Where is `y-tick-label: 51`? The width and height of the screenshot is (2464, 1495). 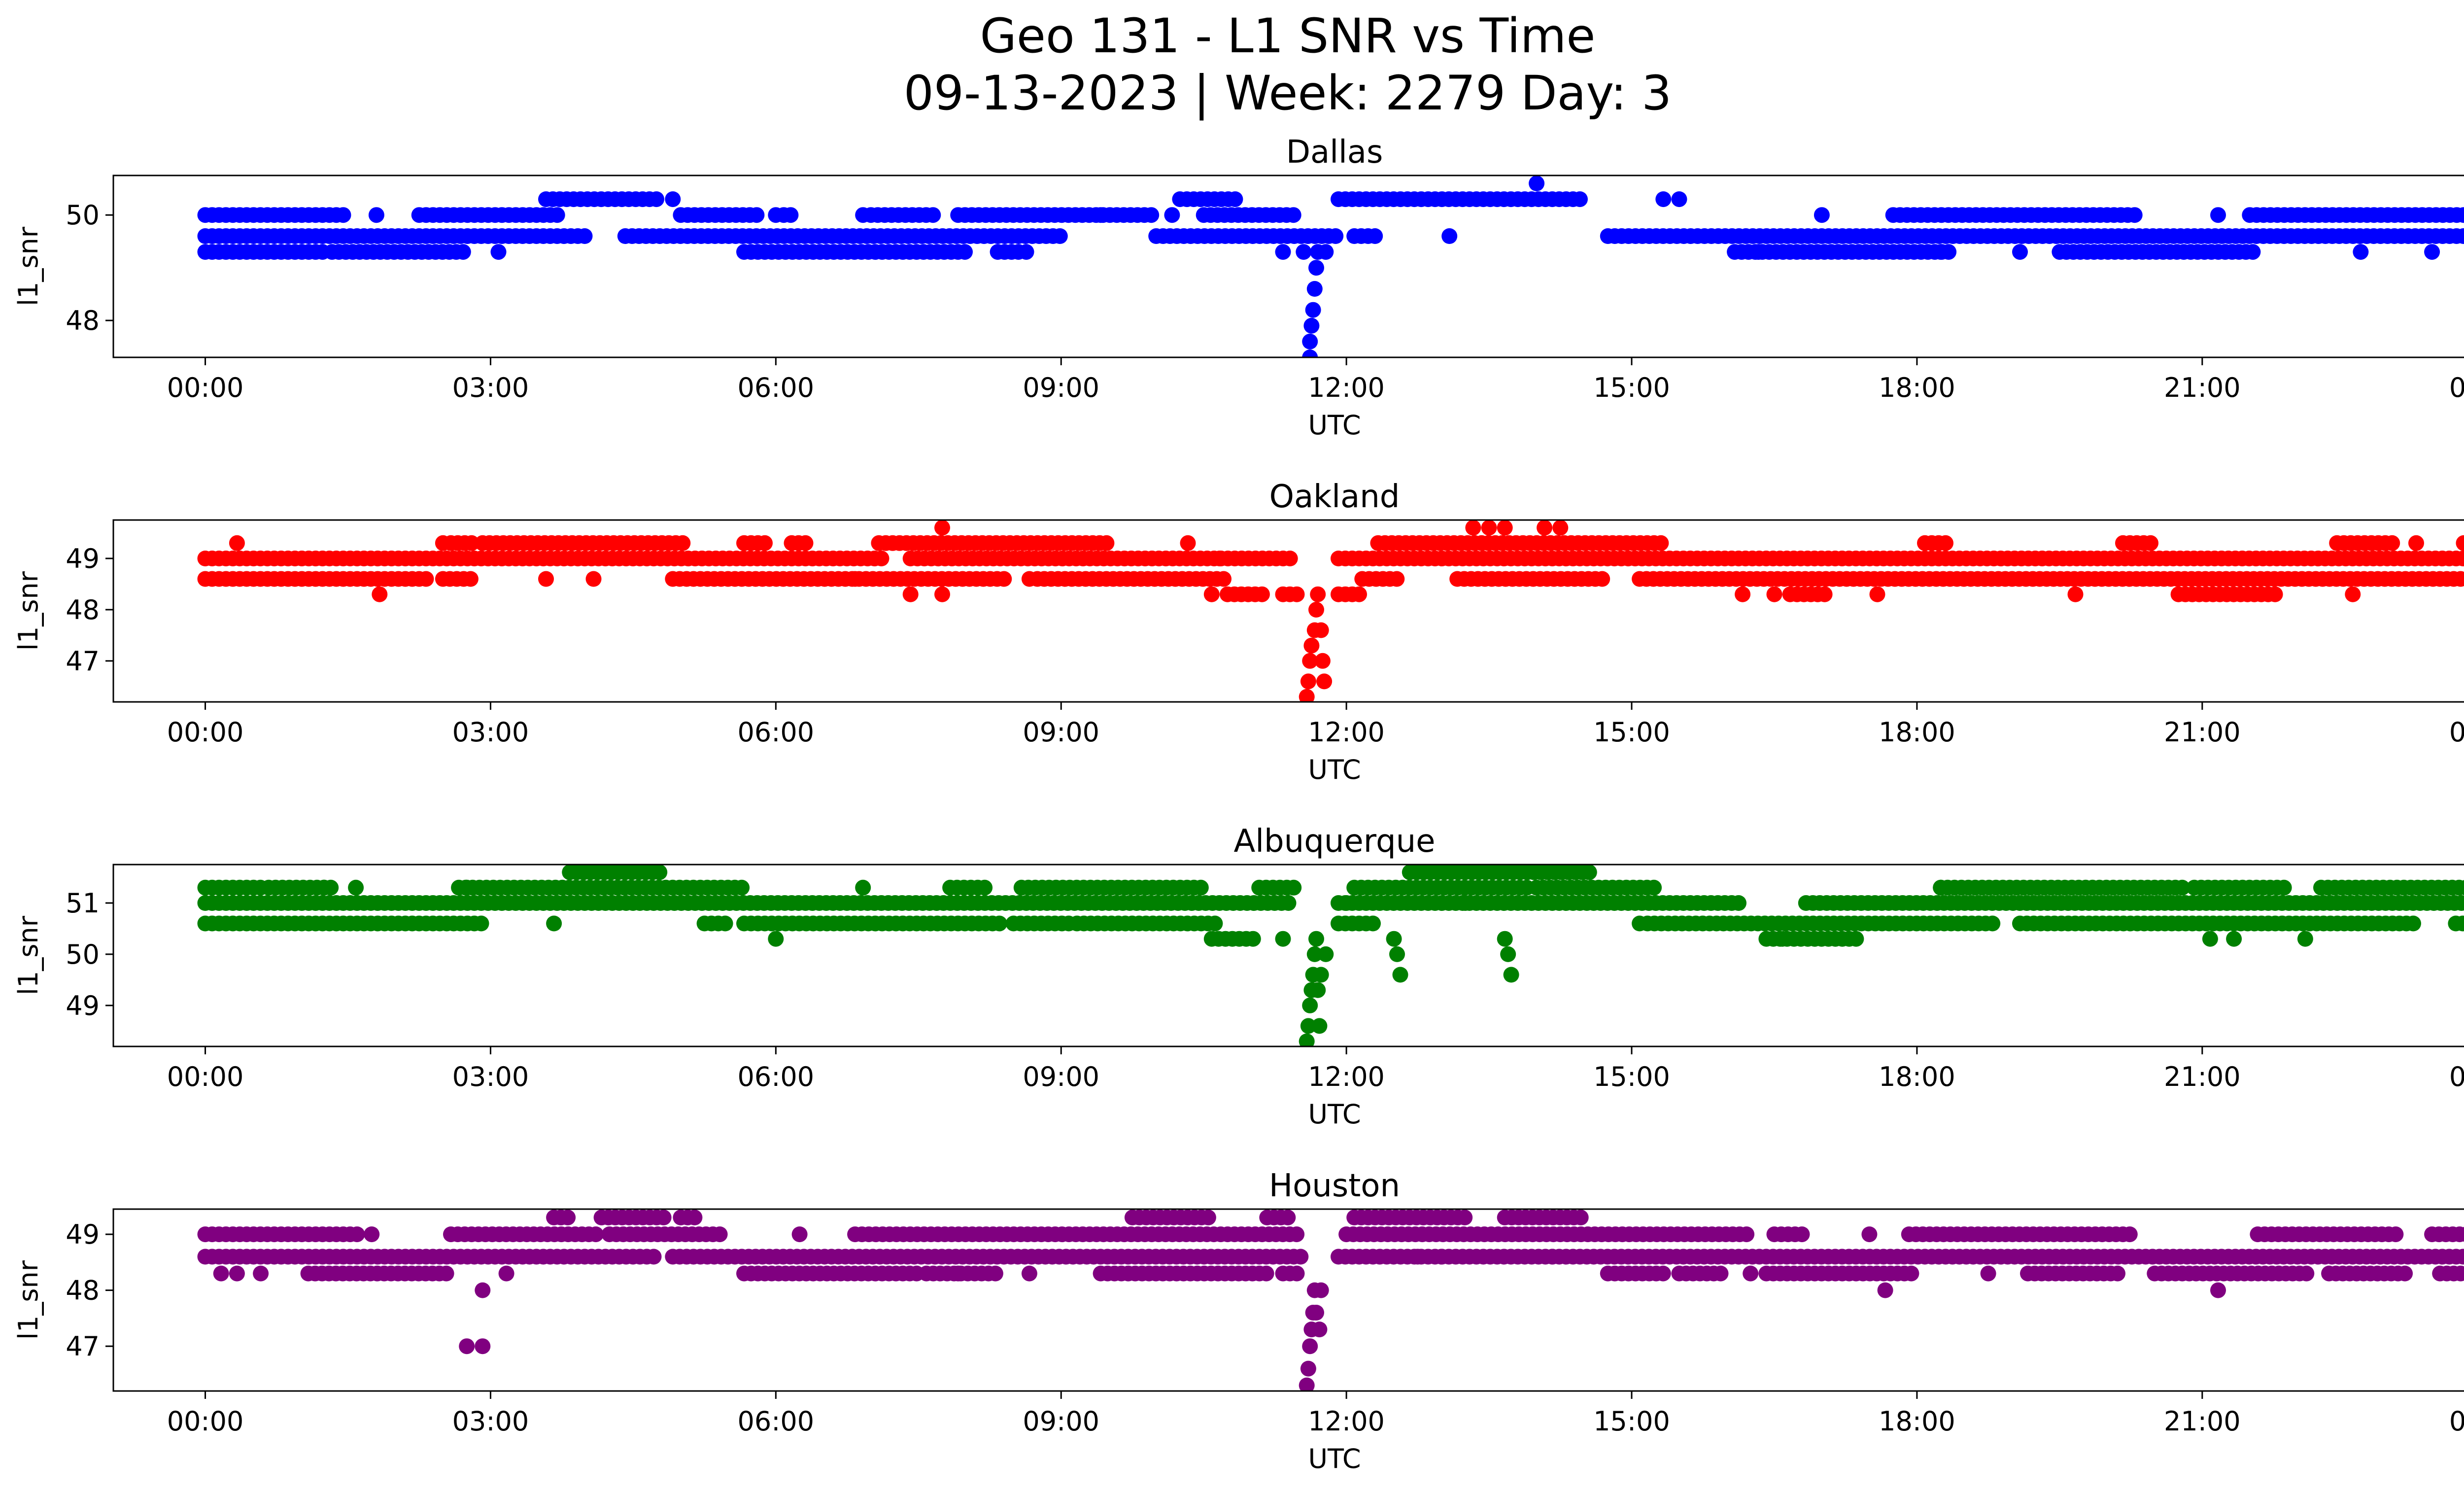
y-tick-label: 51 is located at coordinates (83, 903).